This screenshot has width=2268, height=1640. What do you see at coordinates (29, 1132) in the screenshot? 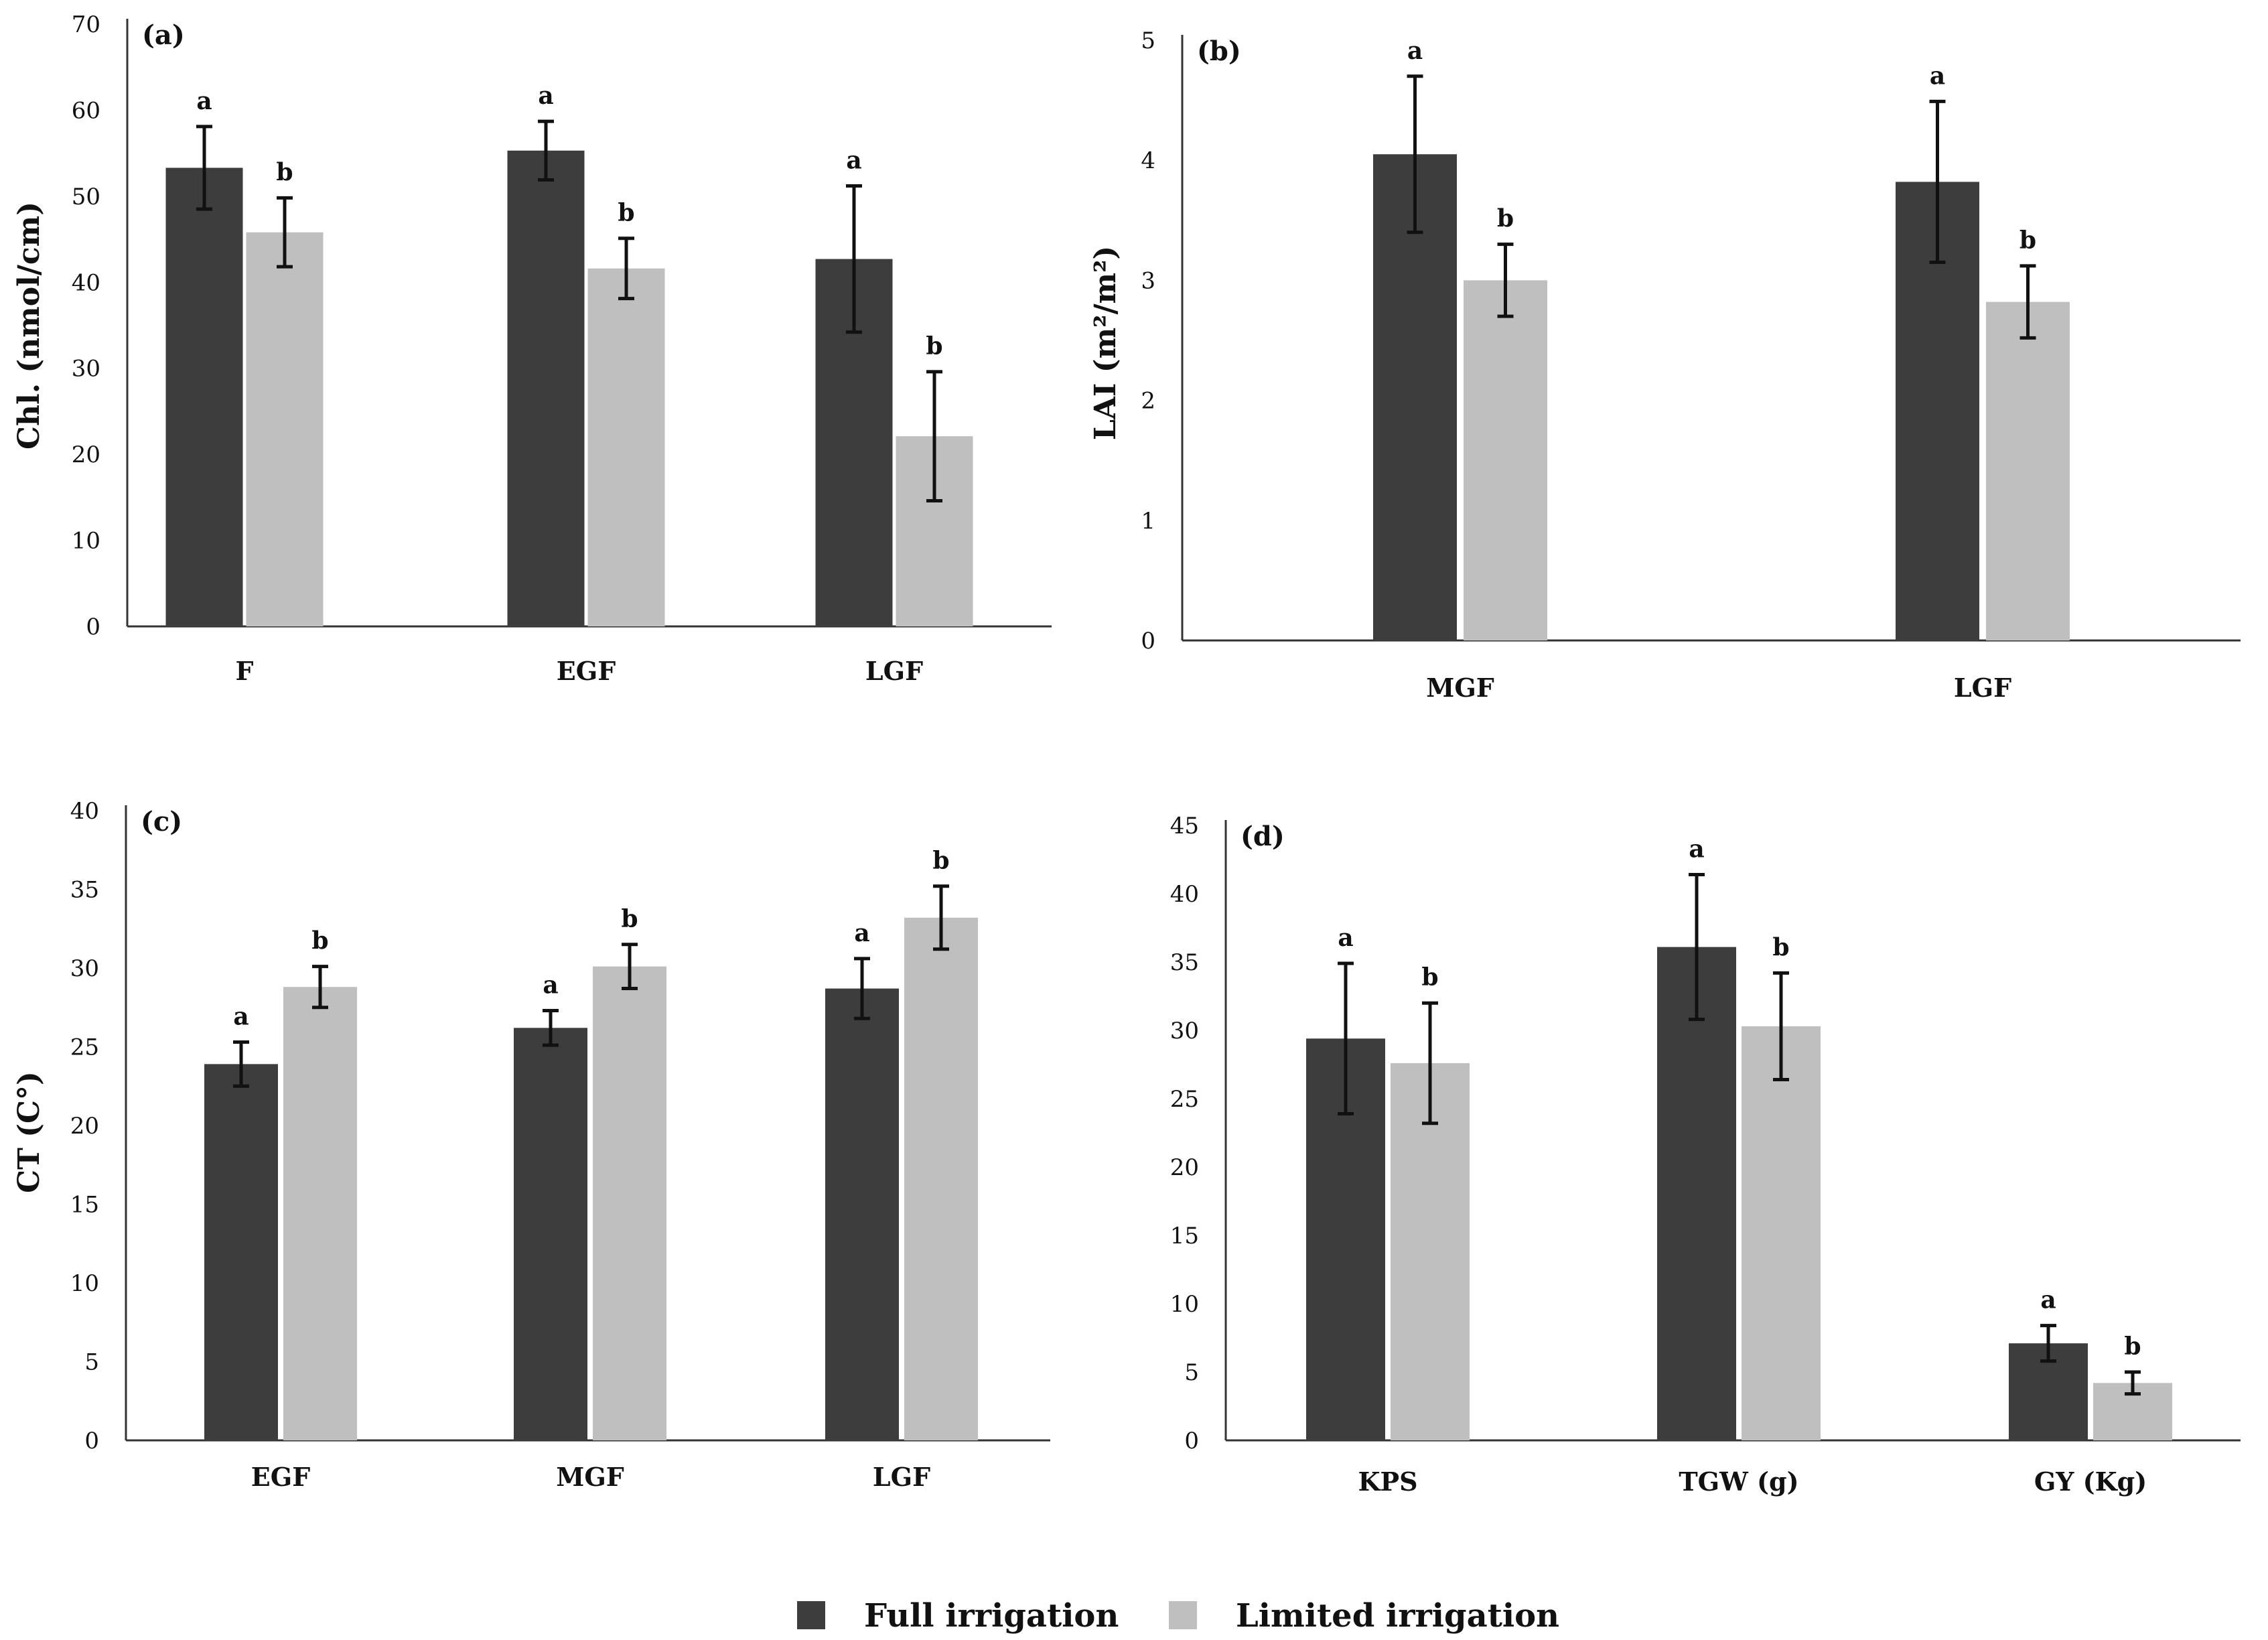
I see `y-axis-label: CT (C°)` at bounding box center [29, 1132].